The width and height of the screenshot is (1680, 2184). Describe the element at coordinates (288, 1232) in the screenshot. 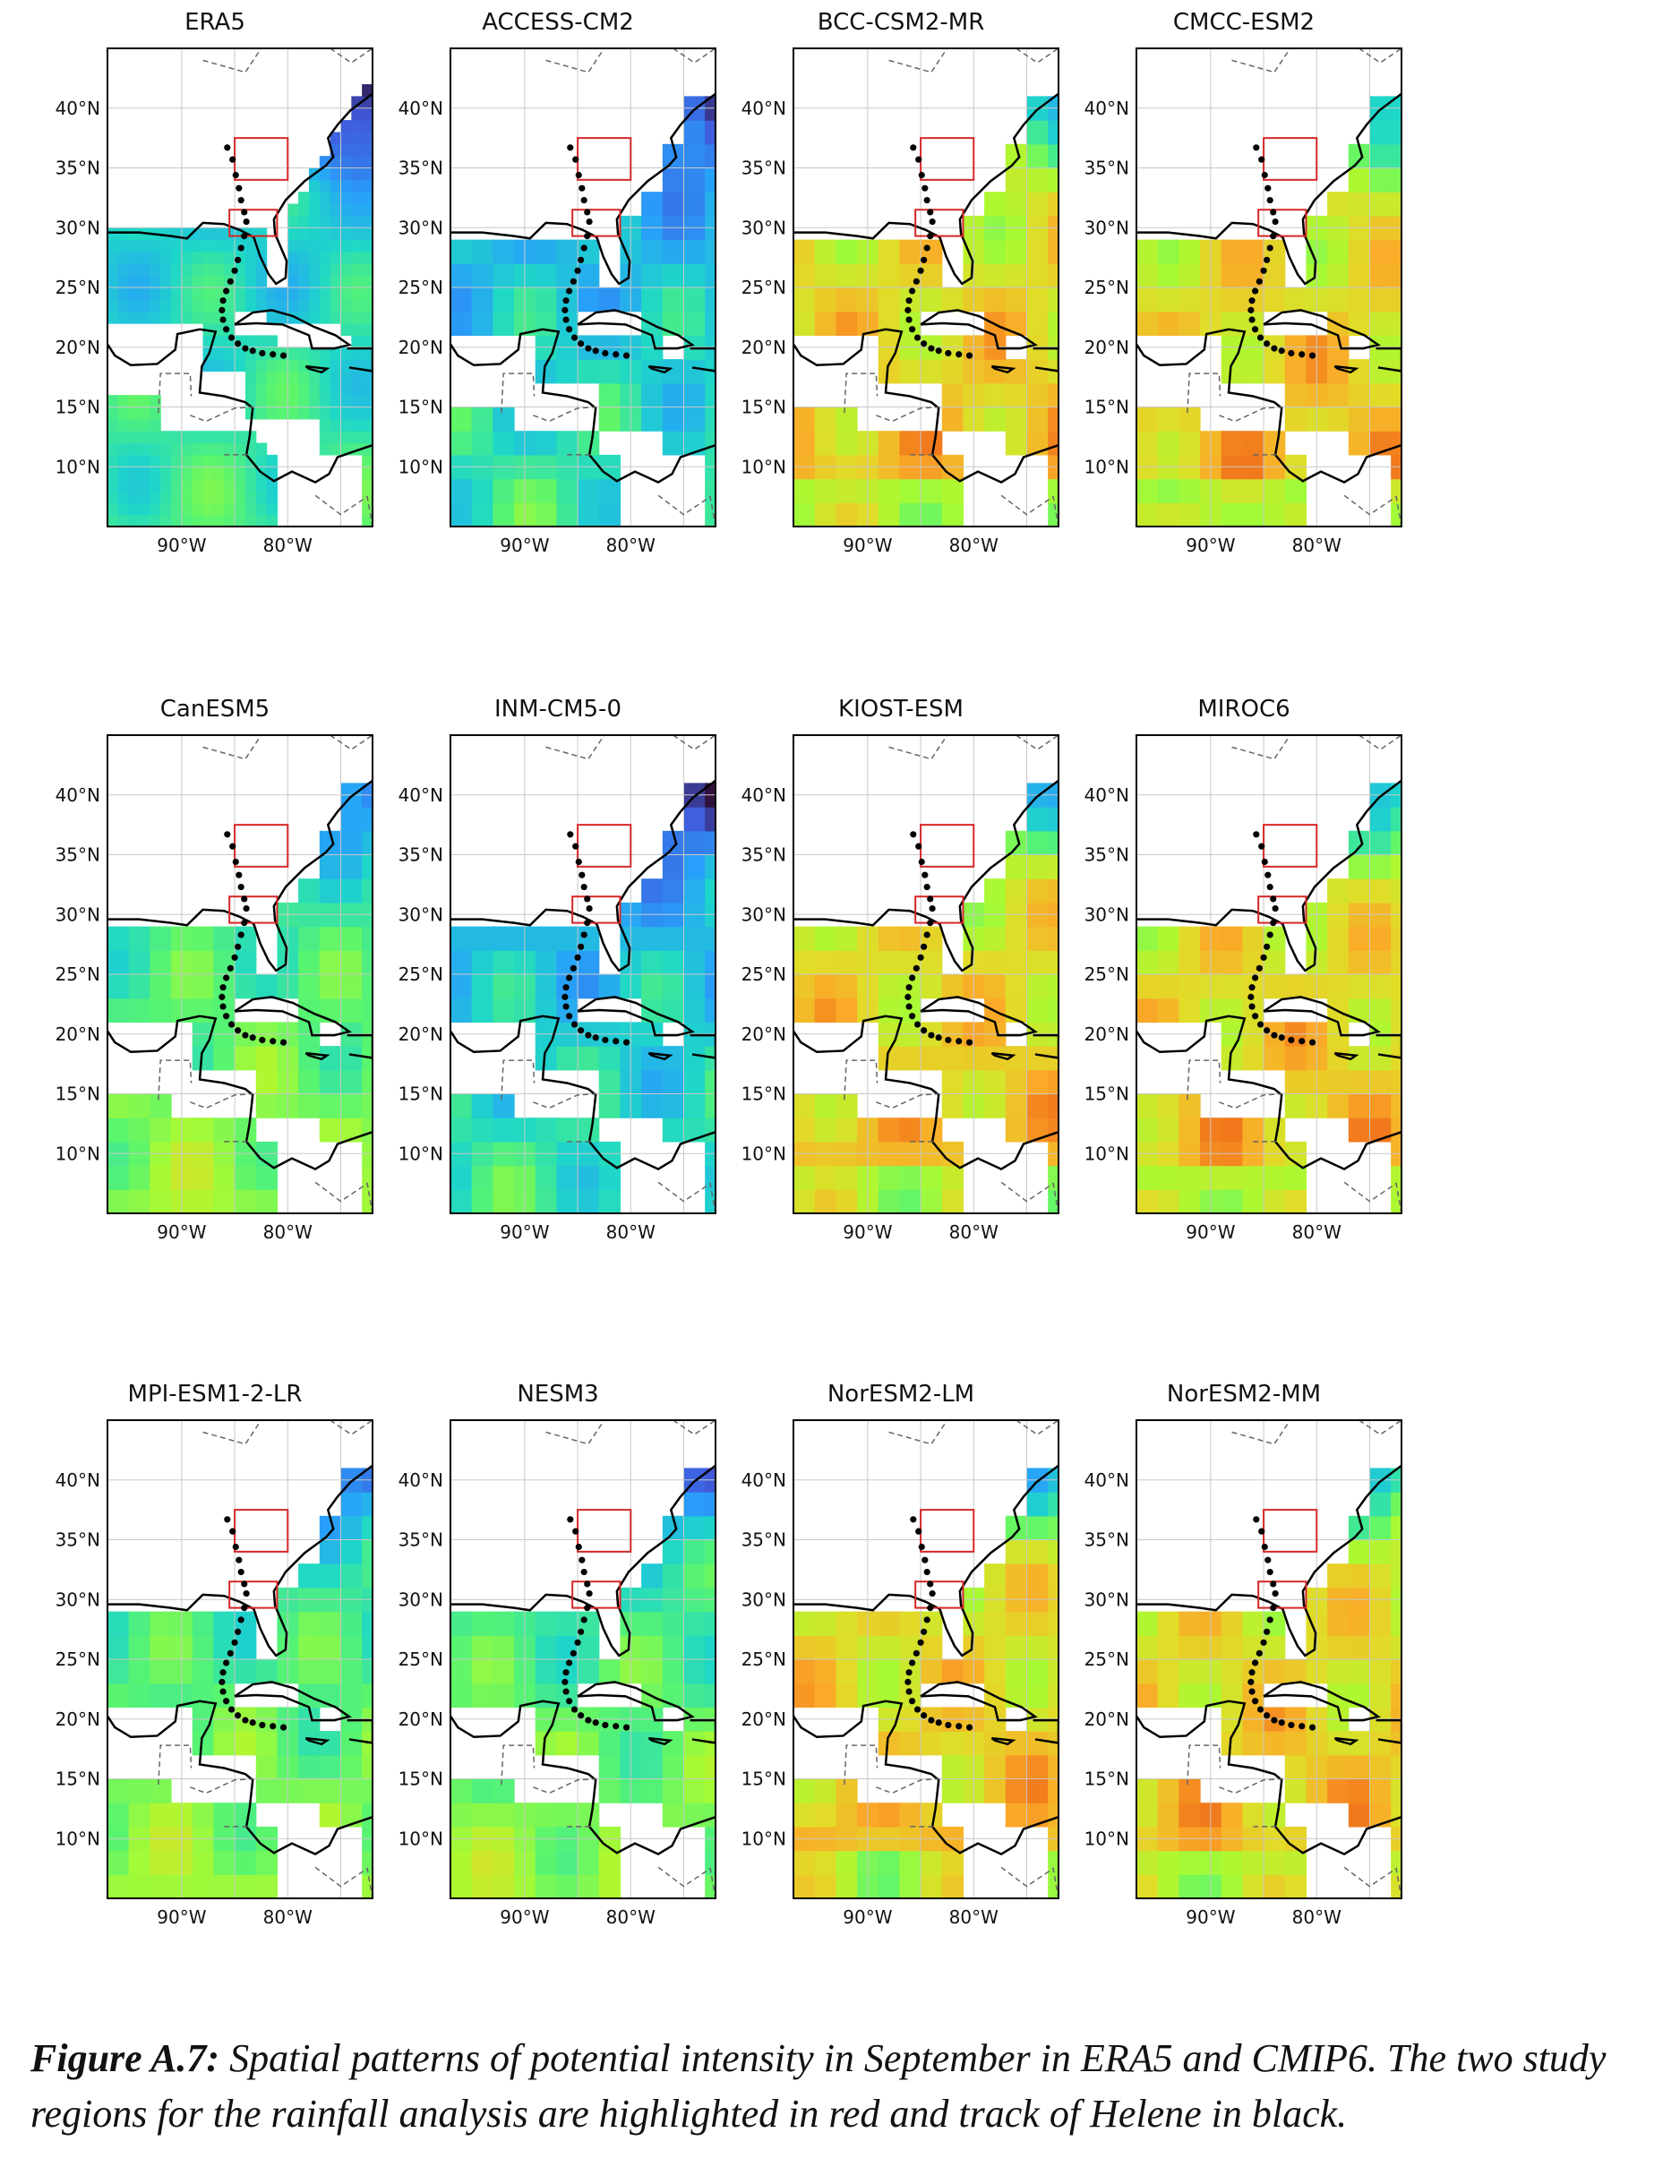

I see `lon-tick-label: 80°W` at that location.